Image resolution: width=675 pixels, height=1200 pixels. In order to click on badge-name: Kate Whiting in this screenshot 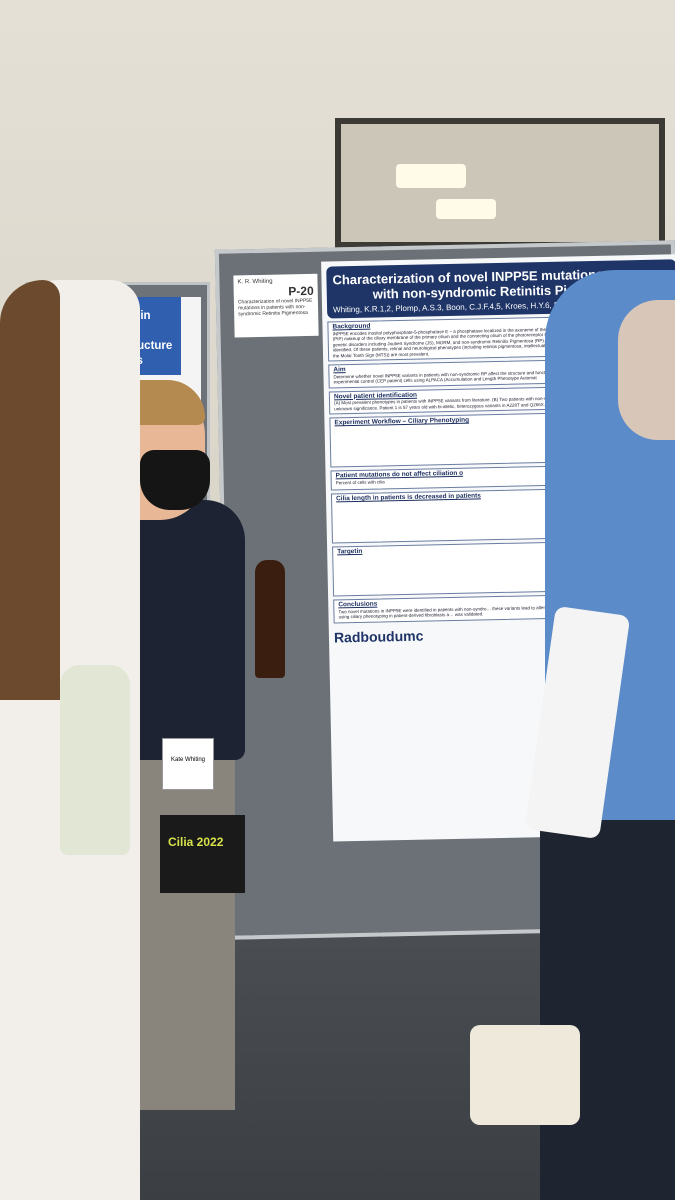, I will do `click(188, 760)`.